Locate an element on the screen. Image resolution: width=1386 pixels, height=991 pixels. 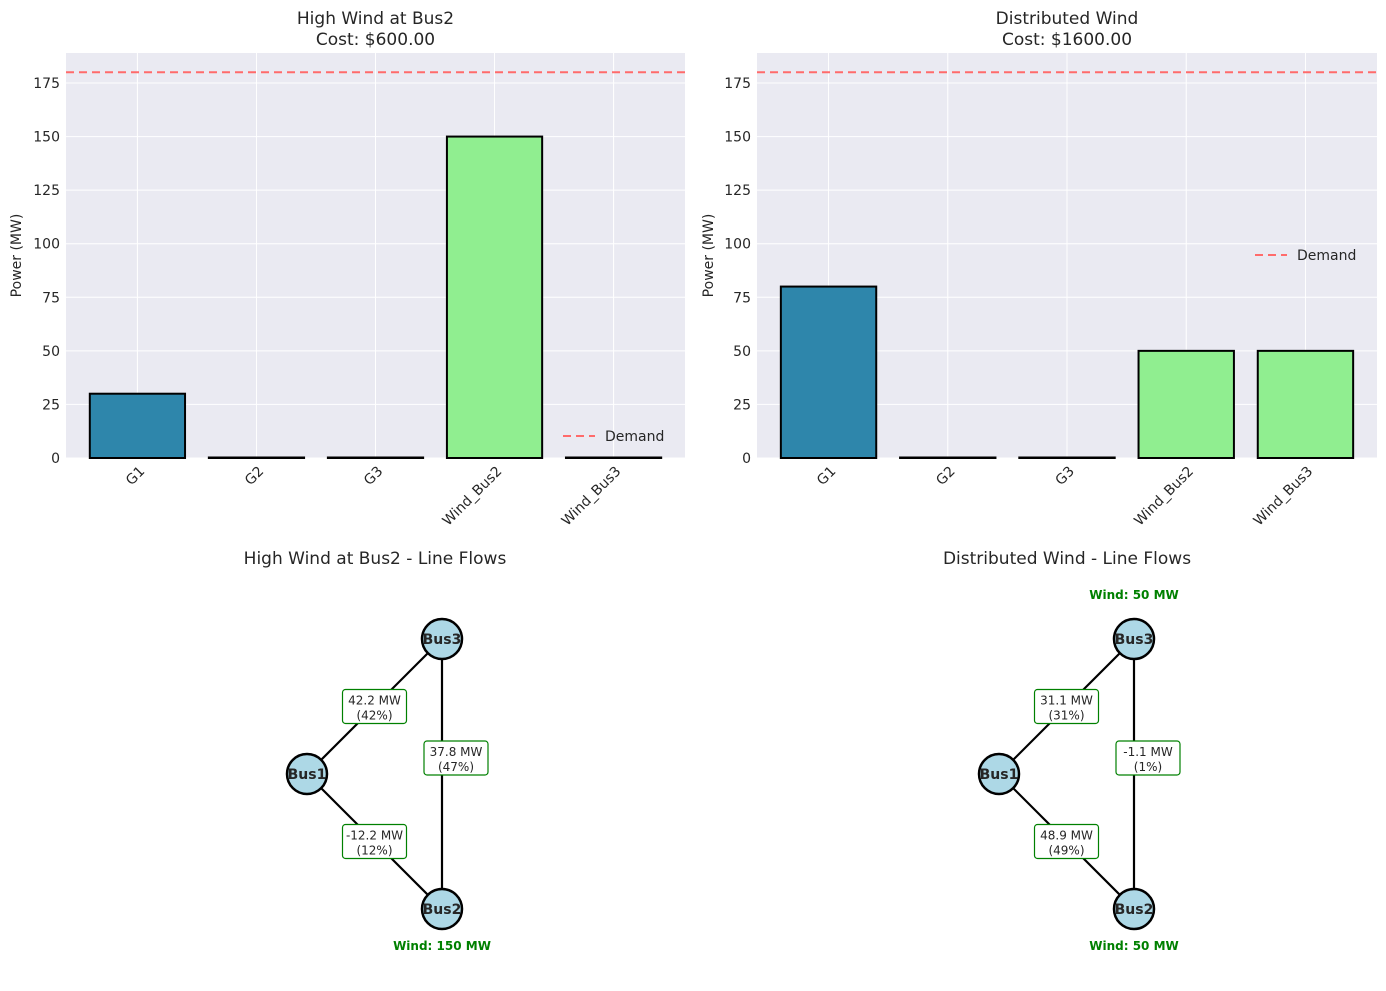
wind-label-bus3: Wind: 50 MW is located at coordinates (1134, 595).